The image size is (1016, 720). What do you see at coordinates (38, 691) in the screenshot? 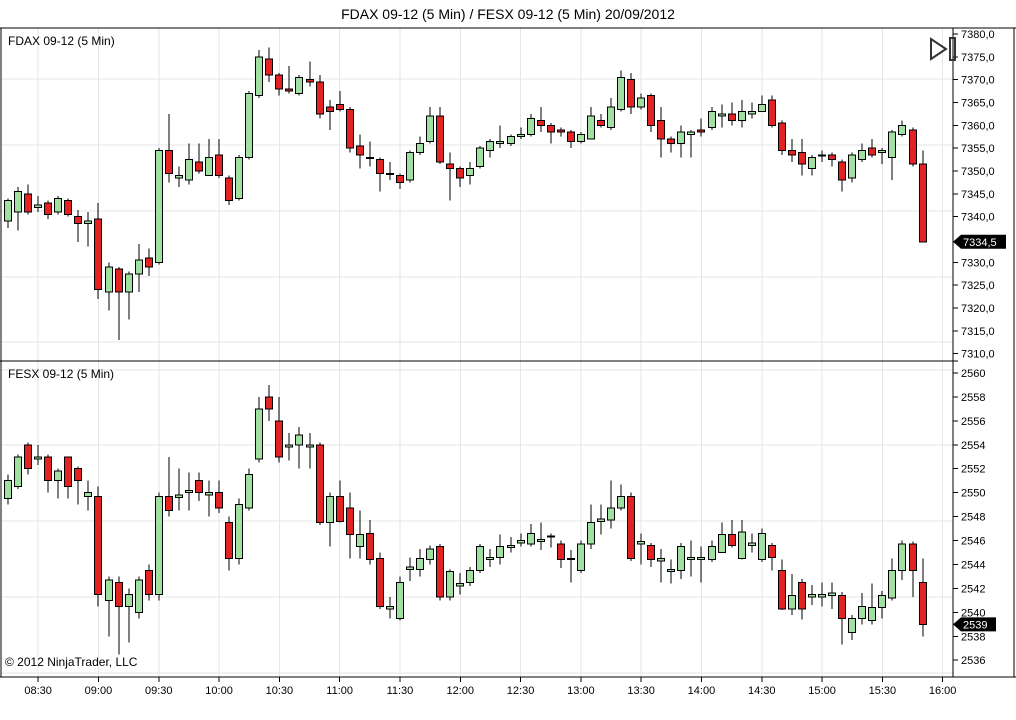
I see `x-tick-label: 08:30` at bounding box center [38, 691].